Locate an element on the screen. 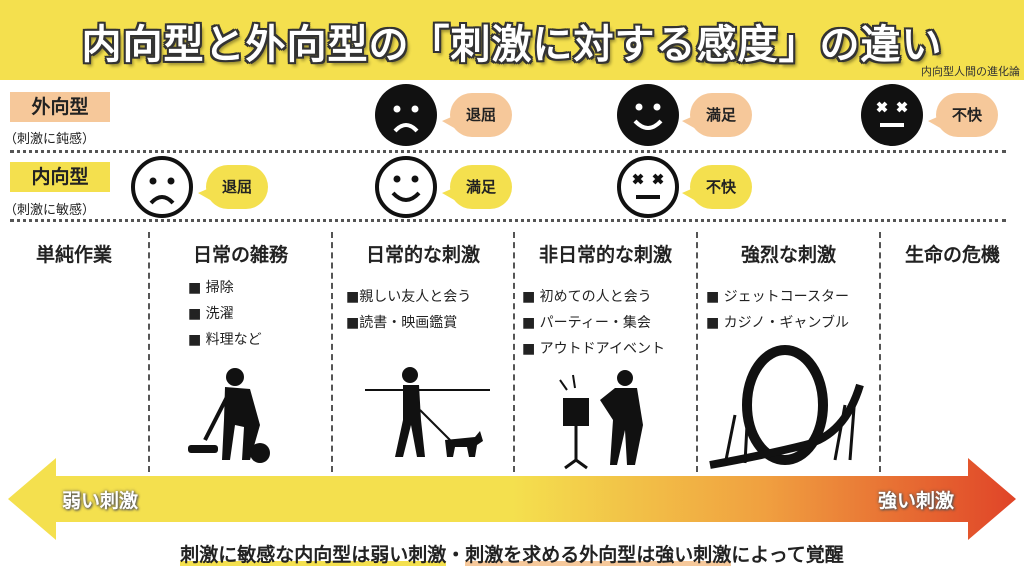 This screenshot has width=1024, height=576. extrovert-sub: （刺激に鈍感） is located at coordinates (50, 139).